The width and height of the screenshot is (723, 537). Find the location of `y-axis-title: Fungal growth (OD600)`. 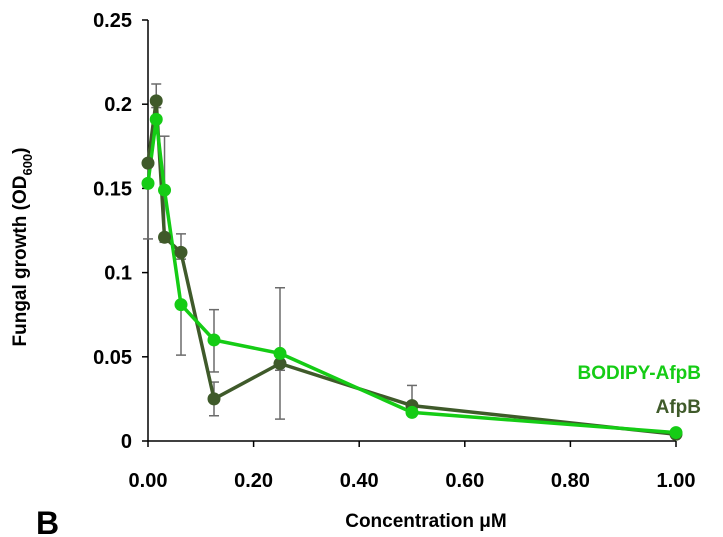

y-axis-title: Fungal growth (OD600) is located at coordinates (22, 246).